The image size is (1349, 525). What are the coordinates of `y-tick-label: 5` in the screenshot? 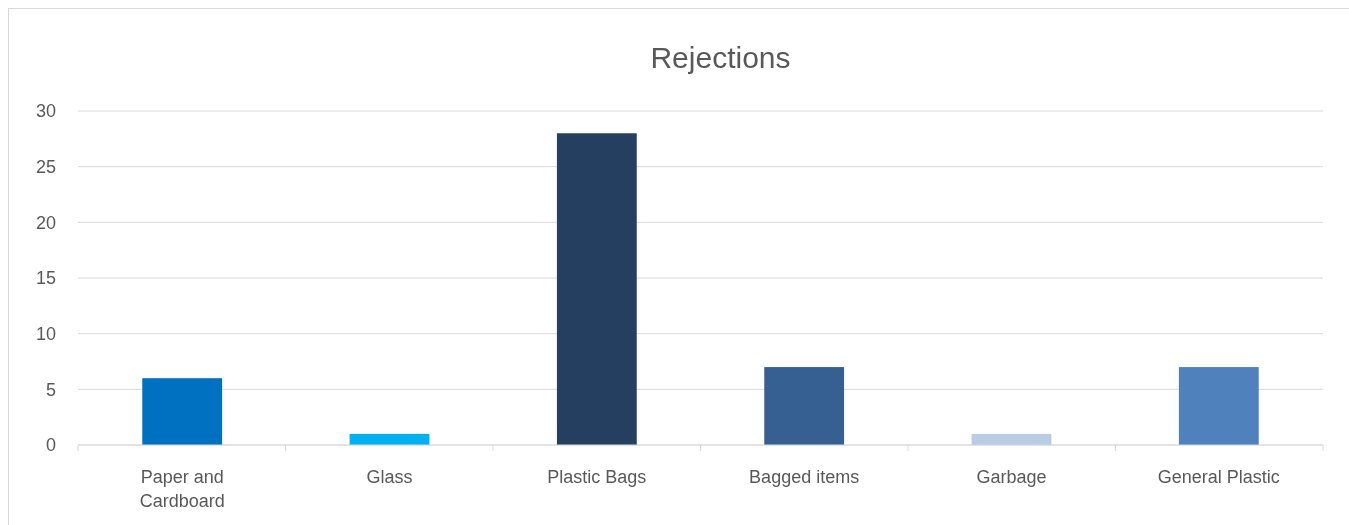 It's located at (50, 389).